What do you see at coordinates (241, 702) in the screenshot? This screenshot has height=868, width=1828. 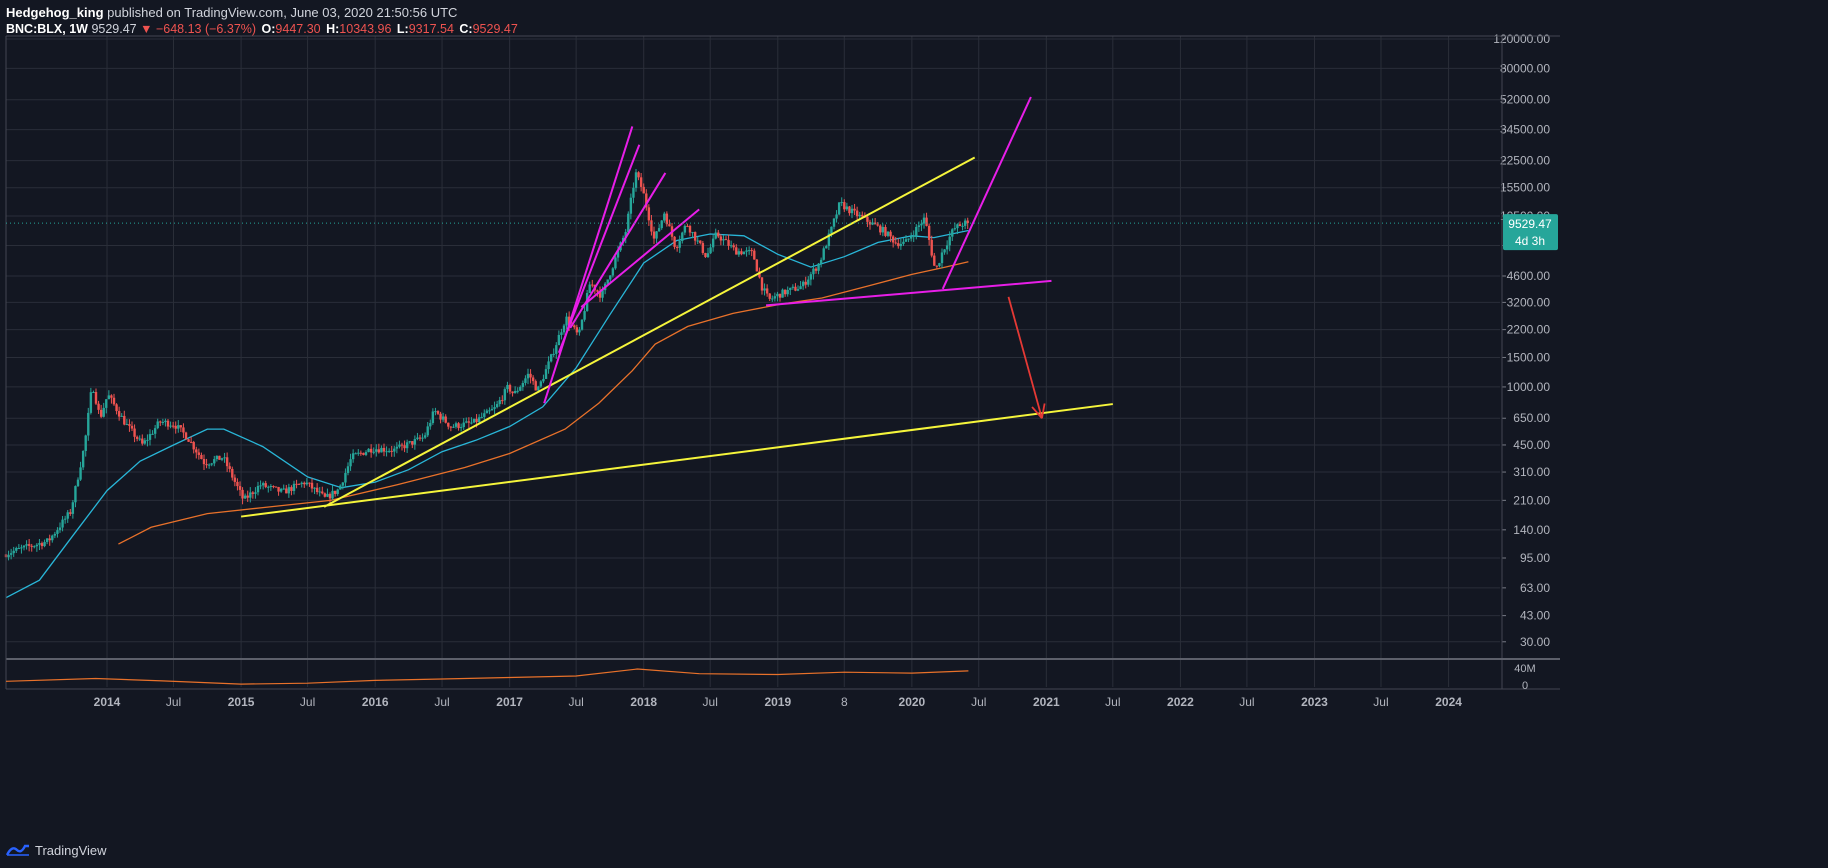 I see `x-tick-label: 2015` at bounding box center [241, 702].